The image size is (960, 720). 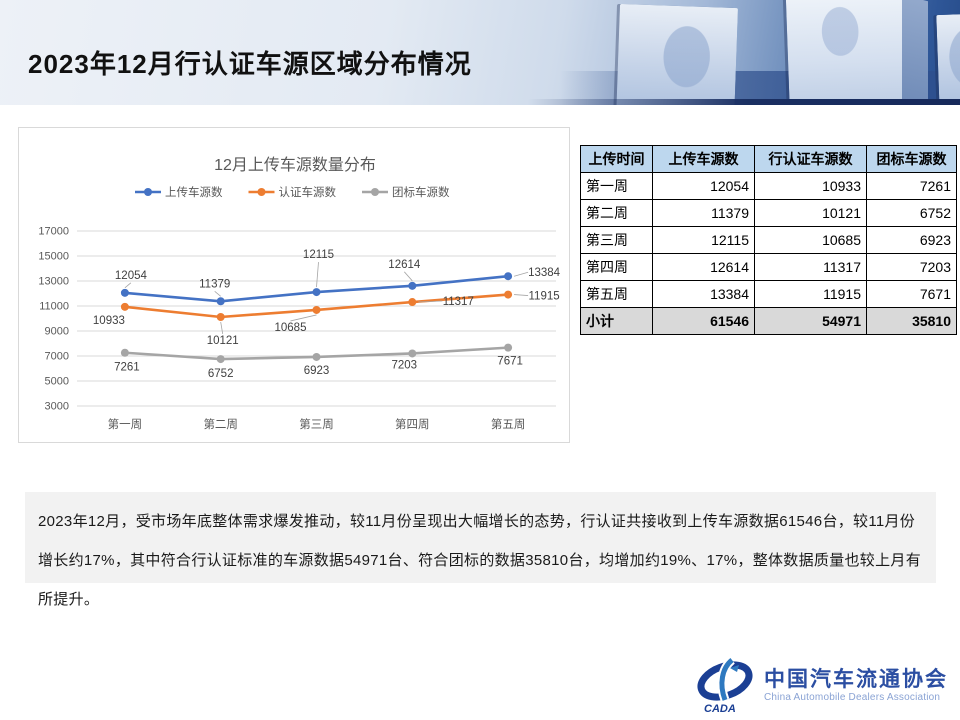 What do you see at coordinates (616, 321) in the screenshot?
I see `row-label-cell: 小计` at bounding box center [616, 321].